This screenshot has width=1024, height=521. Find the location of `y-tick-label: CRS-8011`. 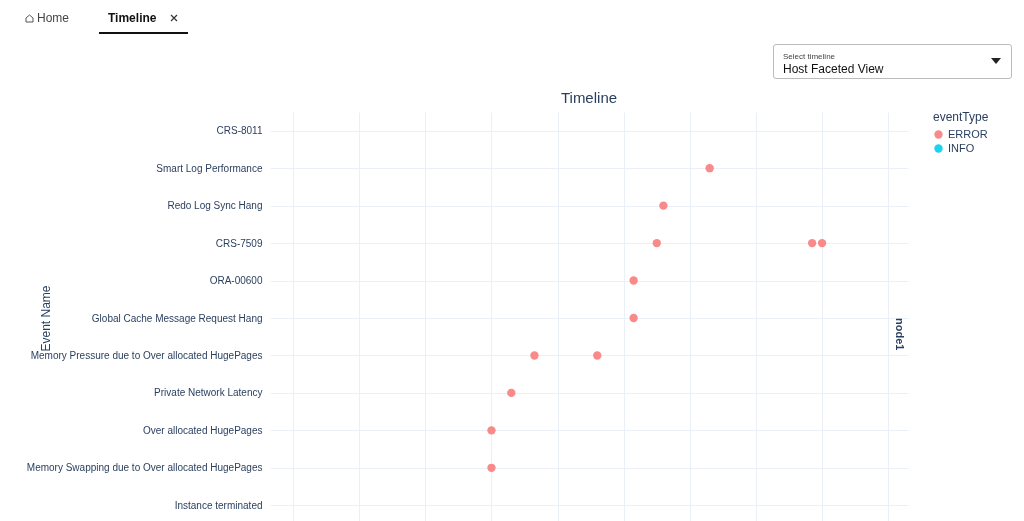

y-tick-label: CRS-8011 is located at coordinates (239, 131).